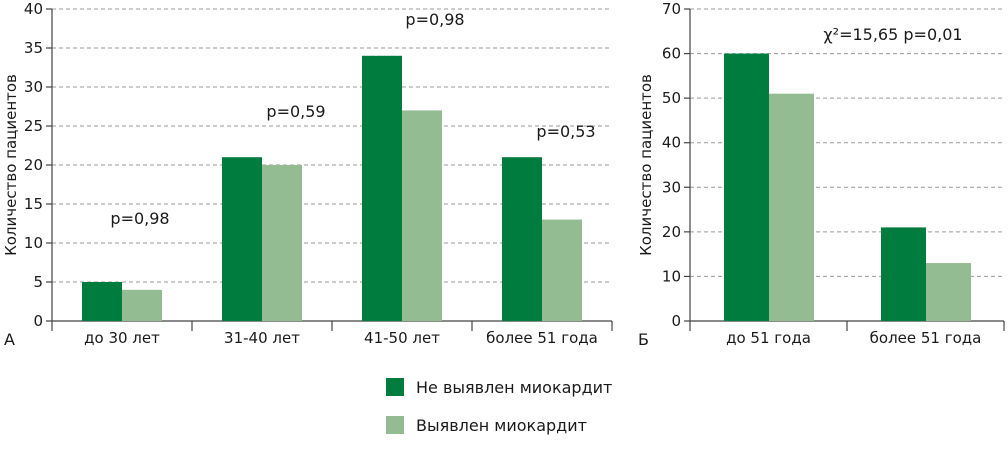 This screenshot has height=452, width=1008. I want to click on x-category-label: до 30 лет, so click(122, 338).